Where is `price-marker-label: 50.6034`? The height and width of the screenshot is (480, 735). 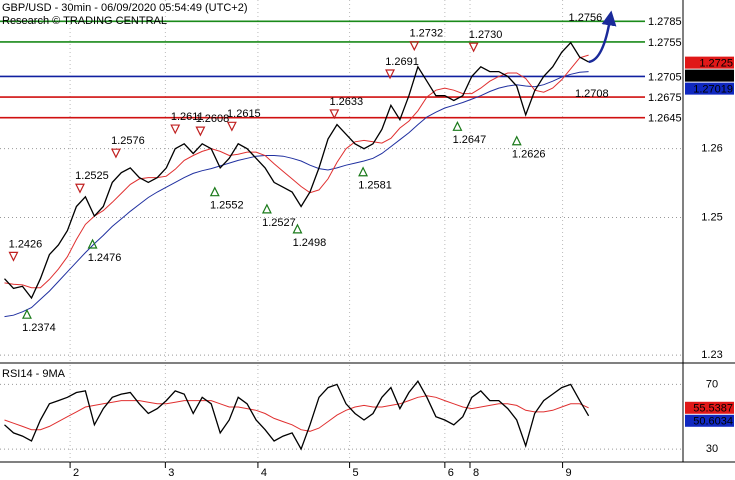
price-marker-label: 50.6034 is located at coordinates (713, 422).